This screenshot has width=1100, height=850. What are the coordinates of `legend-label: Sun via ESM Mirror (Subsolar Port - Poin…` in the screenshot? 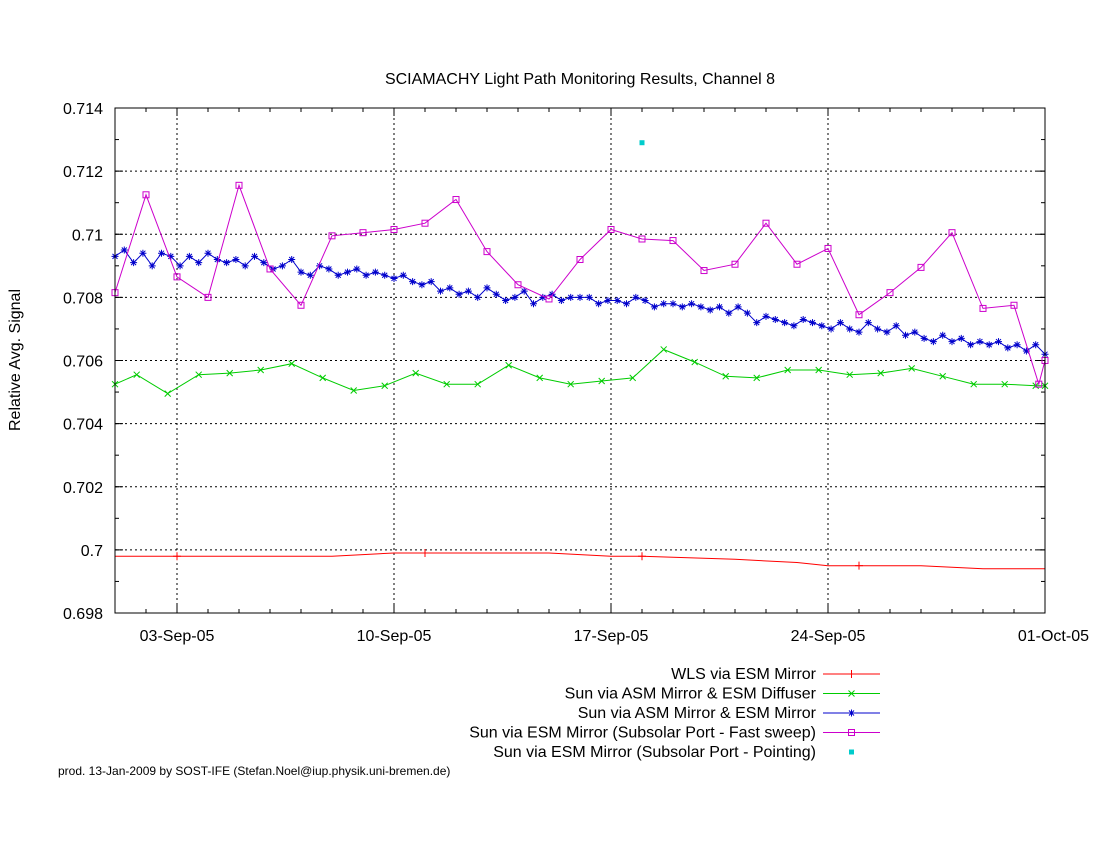 It's located at (654, 752).